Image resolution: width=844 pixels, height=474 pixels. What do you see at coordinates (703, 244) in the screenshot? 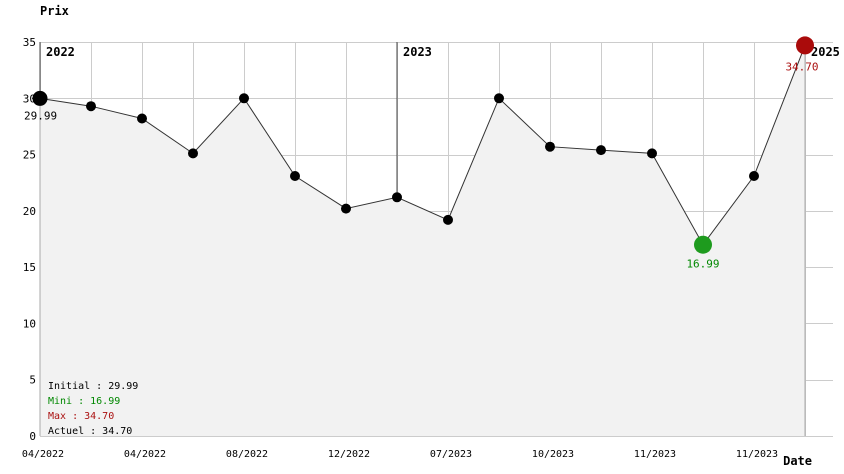
I see `min-price-point` at bounding box center [703, 244].